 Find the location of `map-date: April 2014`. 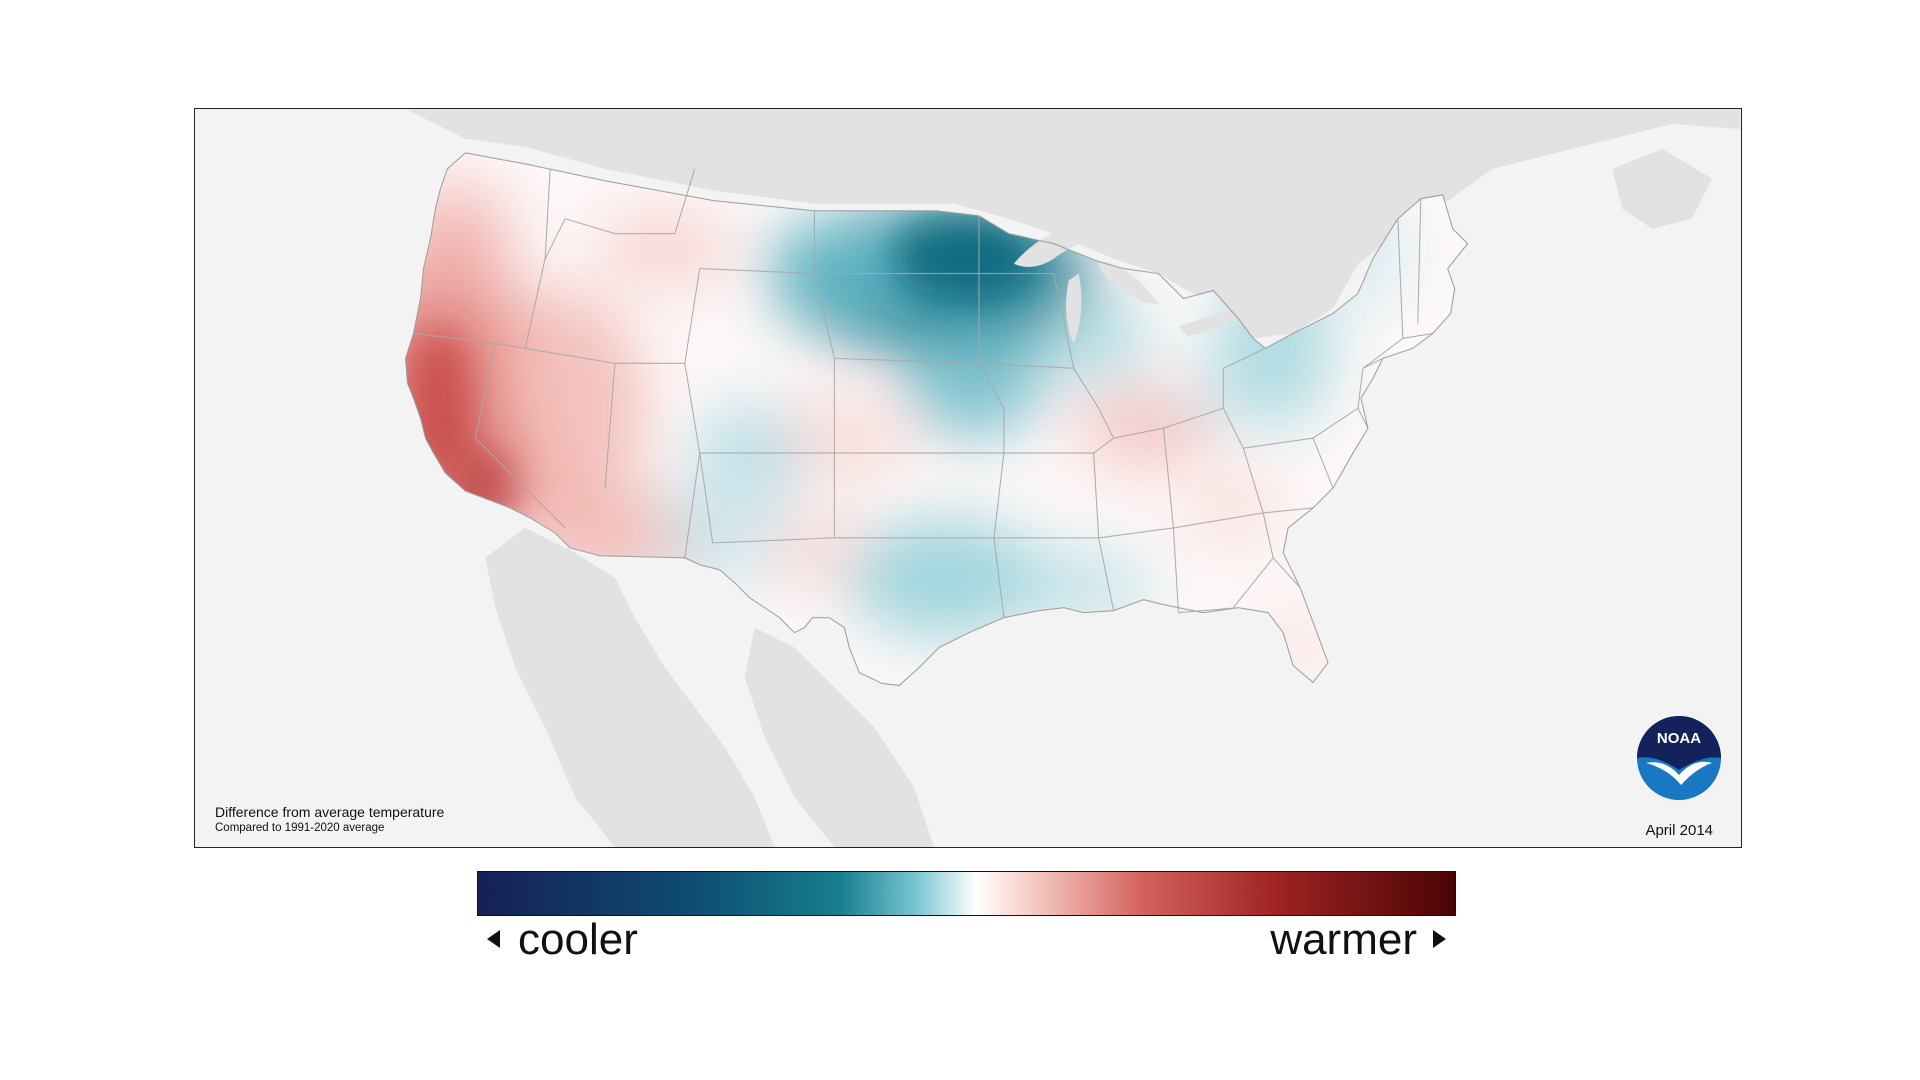

map-date: April 2014 is located at coordinates (1679, 830).